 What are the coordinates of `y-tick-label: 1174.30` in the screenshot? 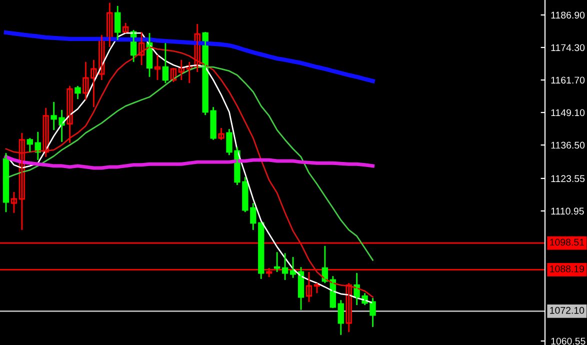 It's located at (568, 48).